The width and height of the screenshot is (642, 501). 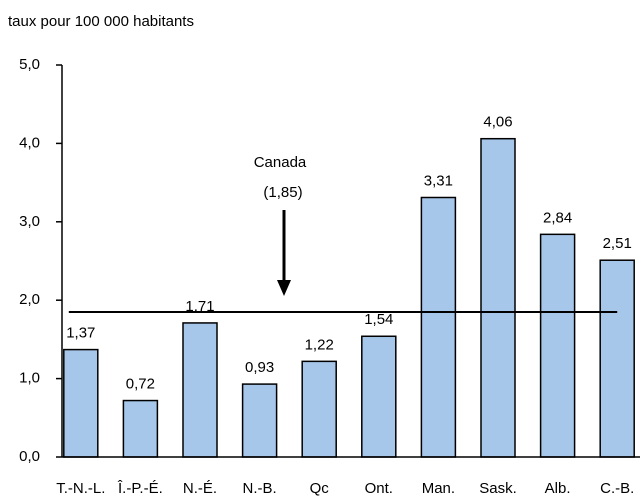 What do you see at coordinates (558, 488) in the screenshot?
I see `x-tick-label: Alb.` at bounding box center [558, 488].